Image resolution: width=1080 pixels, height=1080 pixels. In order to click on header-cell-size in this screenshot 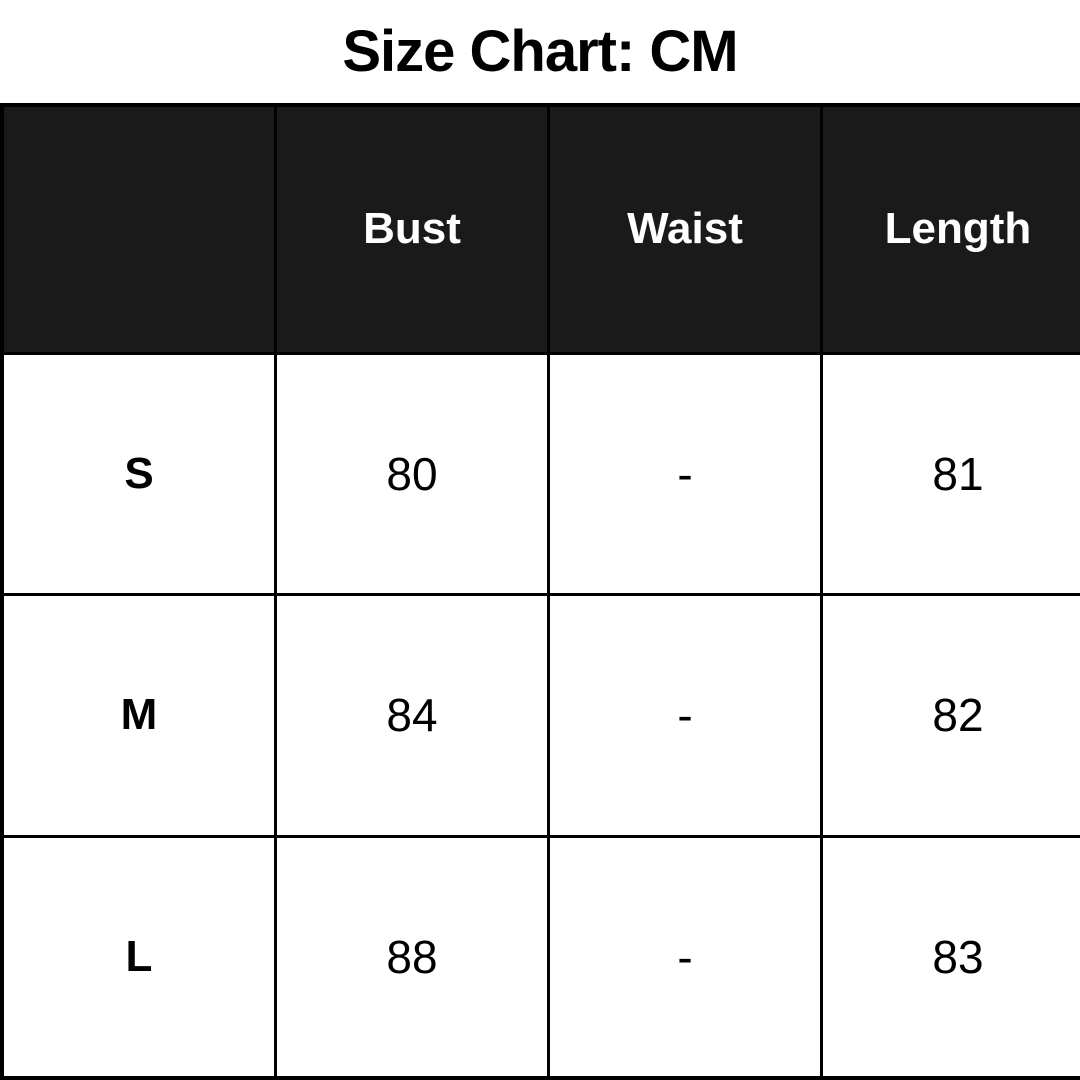, I will do `click(138, 229)`.